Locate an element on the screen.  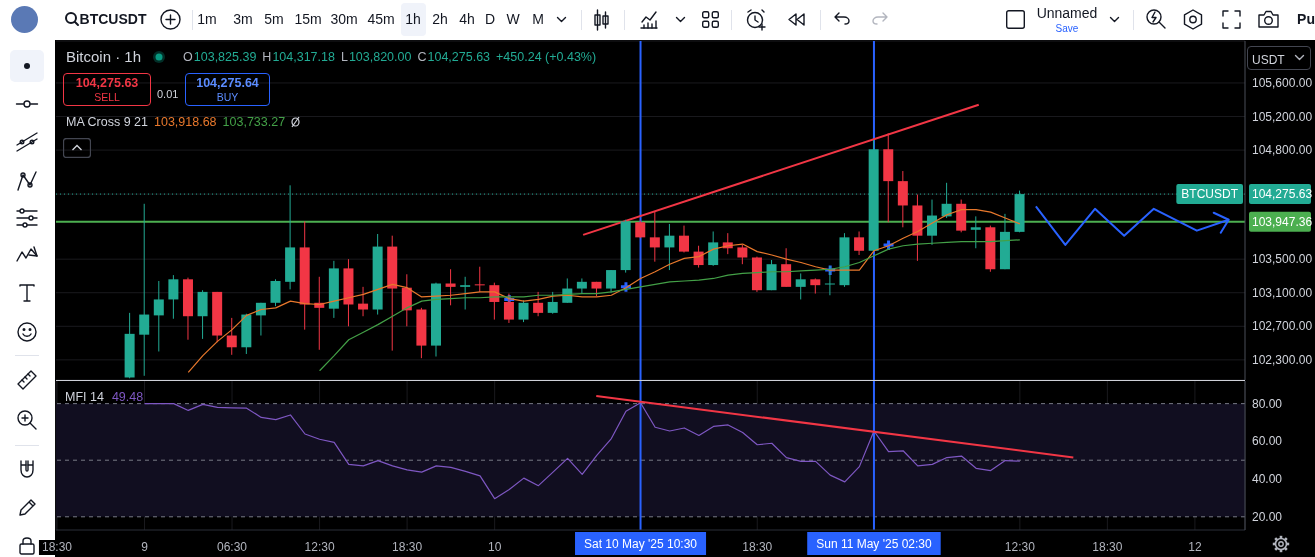
y-tick-label: 102,700.00 is located at coordinates (1282, 326).